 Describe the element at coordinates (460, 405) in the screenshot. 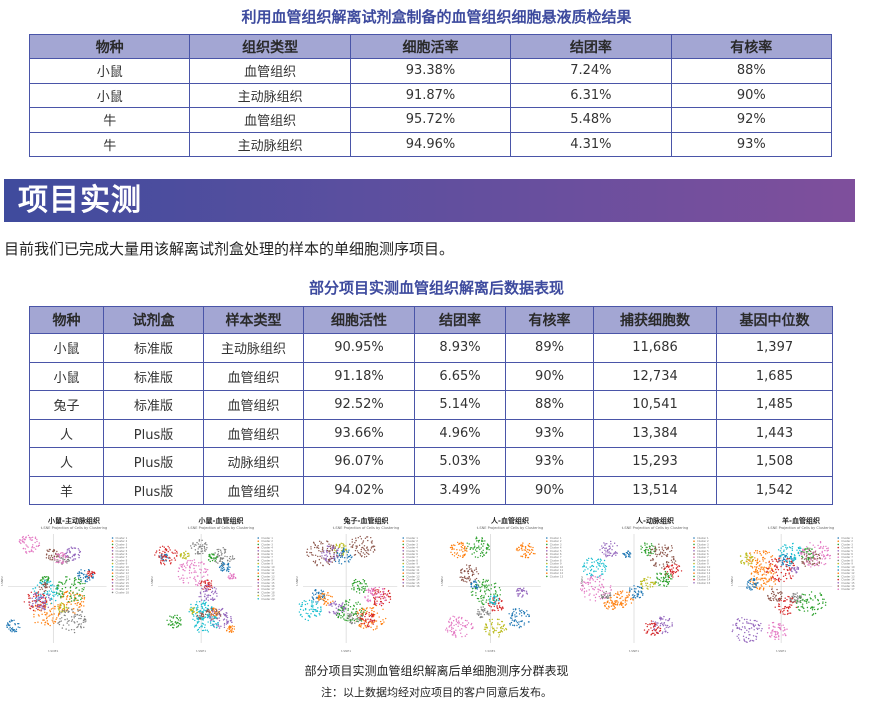

I see `table-cell: 5.14%` at that location.